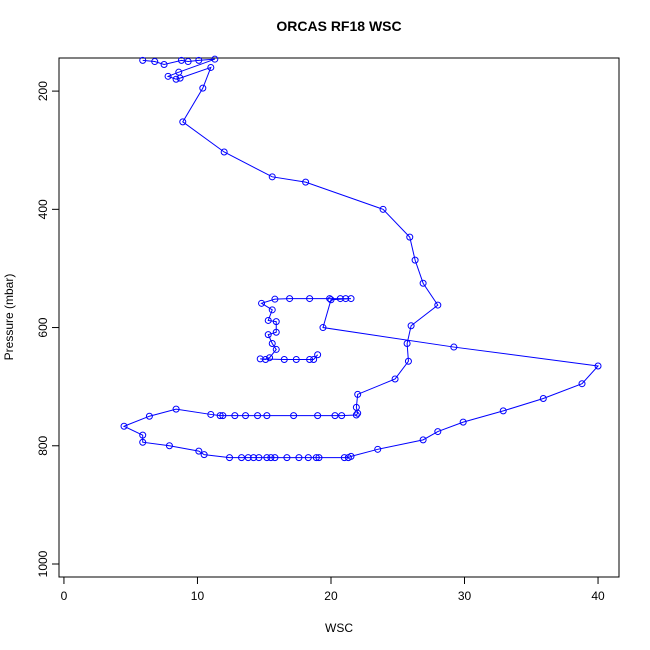 This screenshot has width=650, height=650. What do you see at coordinates (43, 327) in the screenshot?
I see `y-tick-label: 600` at bounding box center [43, 327].